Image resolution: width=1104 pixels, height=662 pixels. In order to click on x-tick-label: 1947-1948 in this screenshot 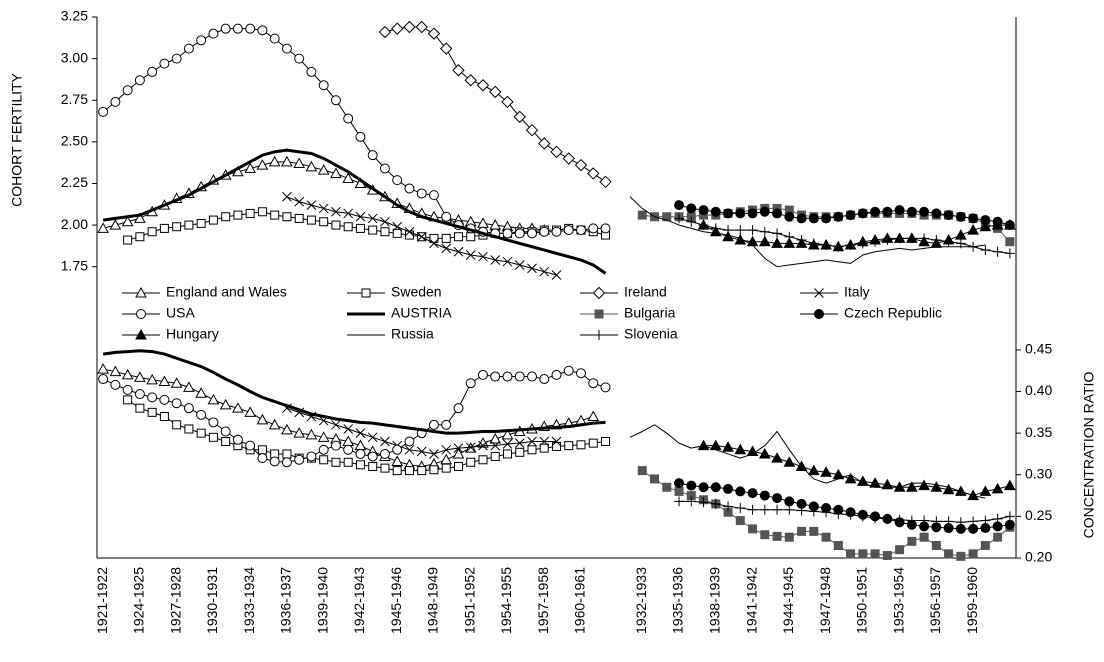, I will do `click(825, 600)`.